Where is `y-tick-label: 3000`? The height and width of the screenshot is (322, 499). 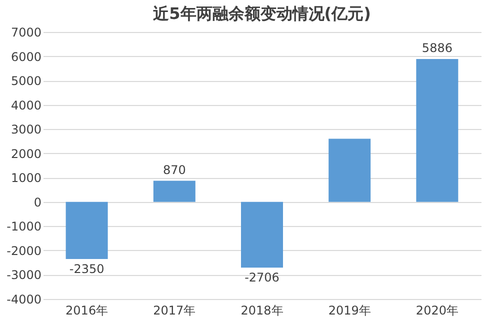 y-tick-label: 3000 is located at coordinates (26, 129).